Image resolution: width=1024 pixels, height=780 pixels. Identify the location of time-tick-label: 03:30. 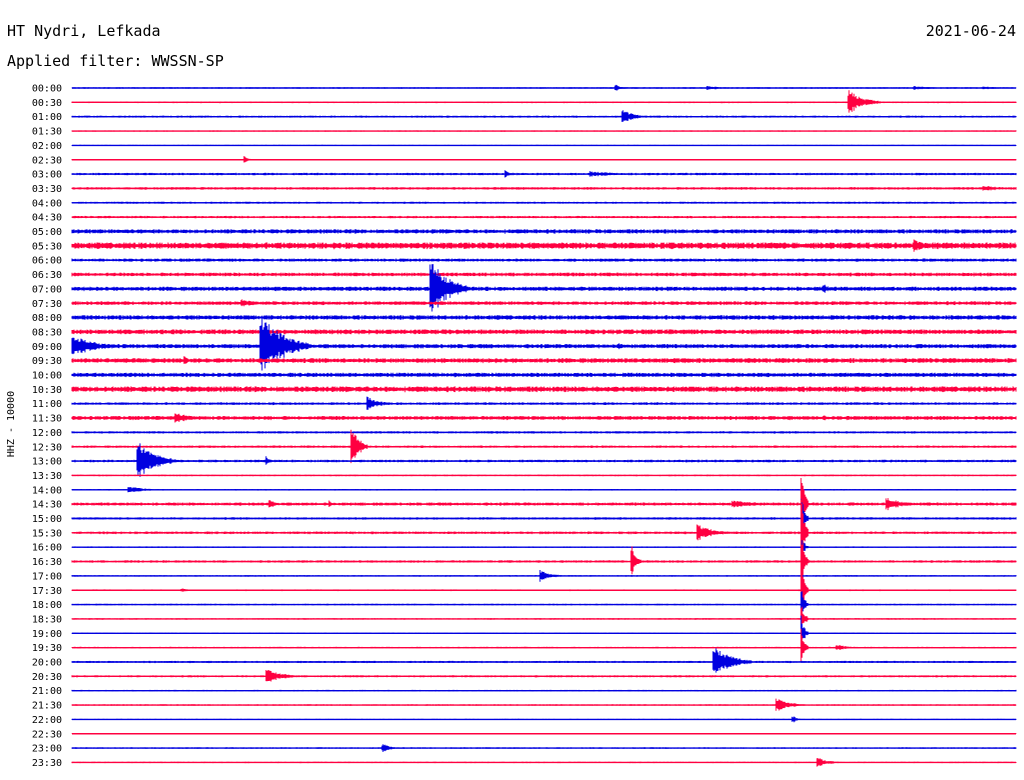
(47, 189).